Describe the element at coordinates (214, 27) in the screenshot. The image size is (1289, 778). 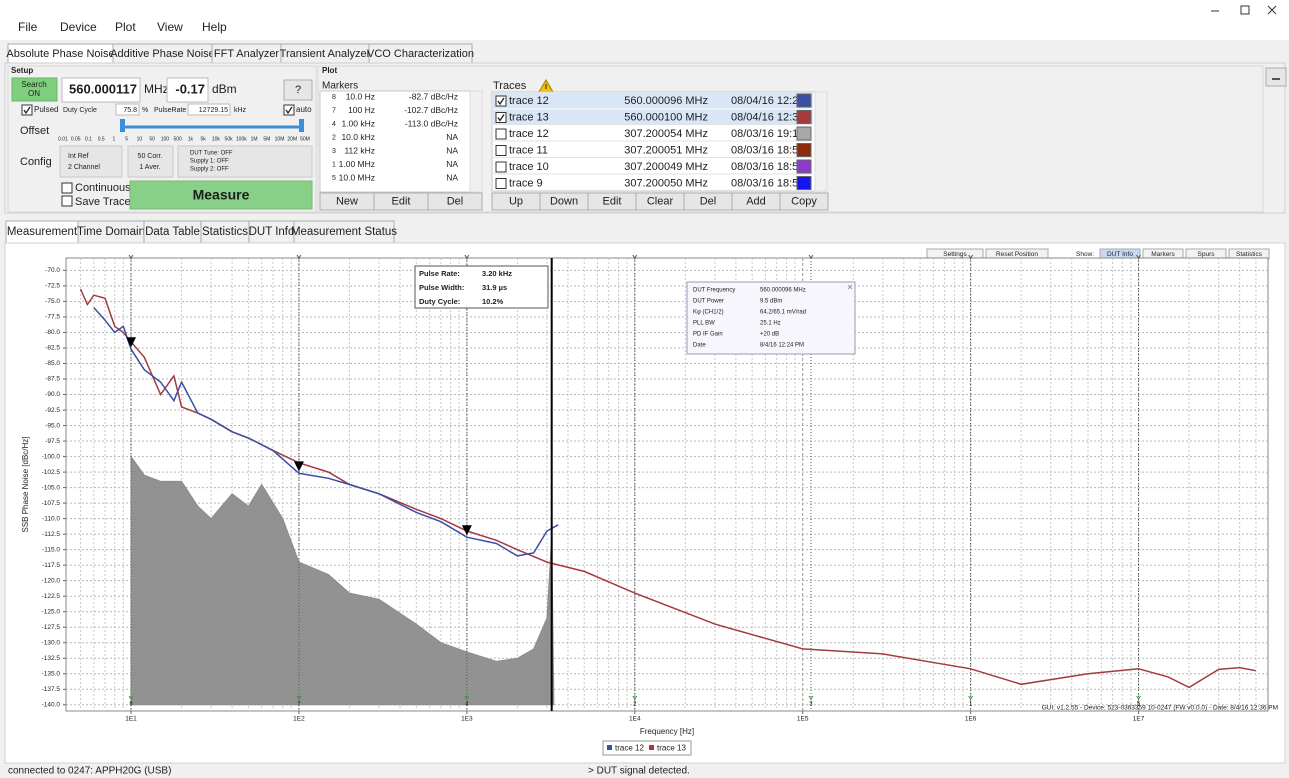
I see `menu-item: Help` at that location.